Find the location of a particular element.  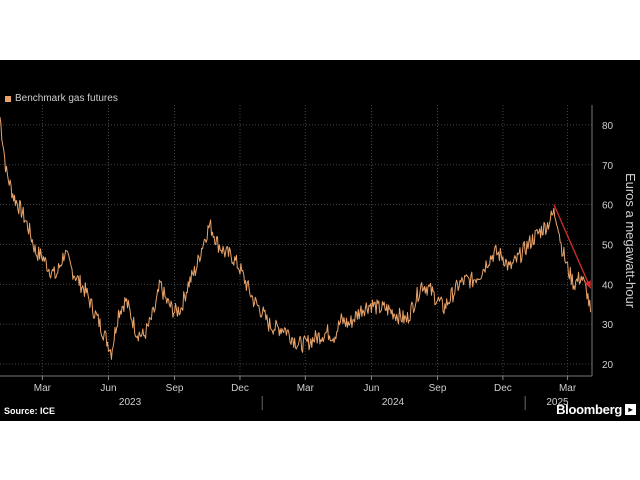

year-label: 2025 is located at coordinates (557, 402).